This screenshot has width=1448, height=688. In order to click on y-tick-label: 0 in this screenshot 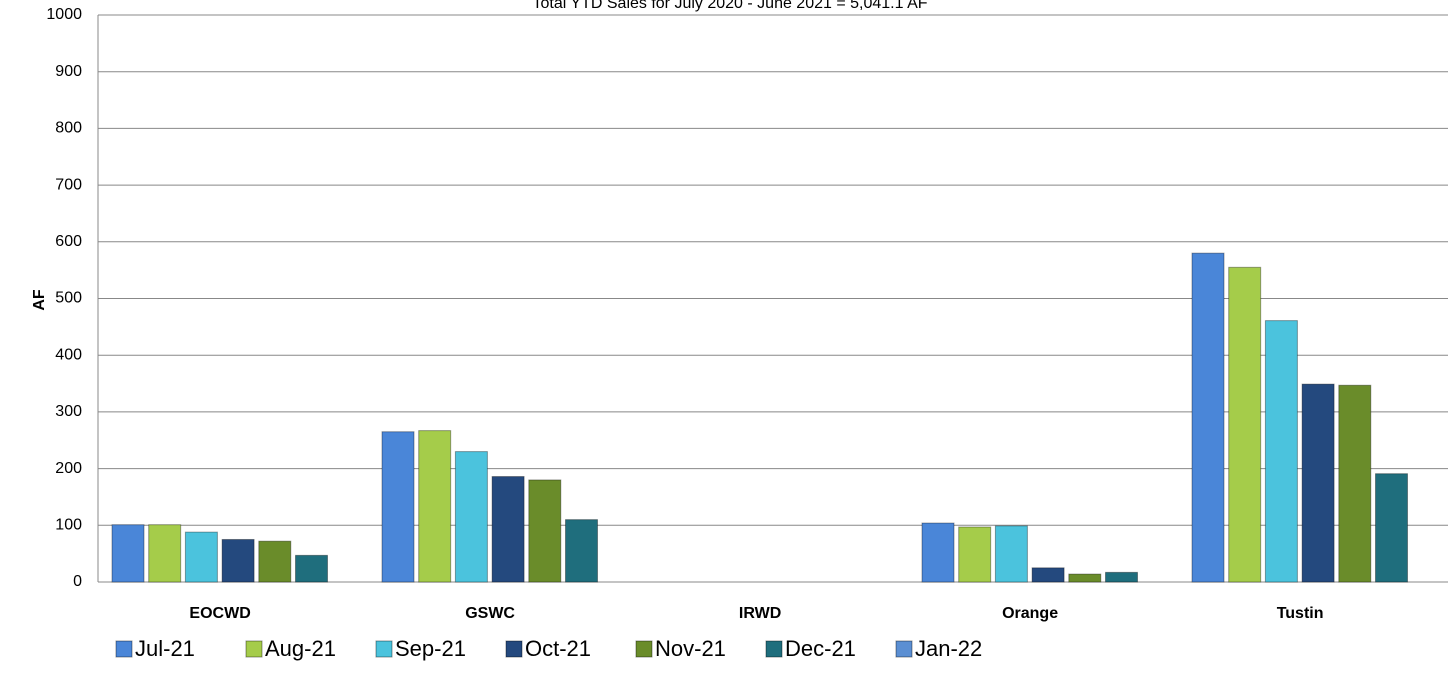, I will do `click(77, 581)`.